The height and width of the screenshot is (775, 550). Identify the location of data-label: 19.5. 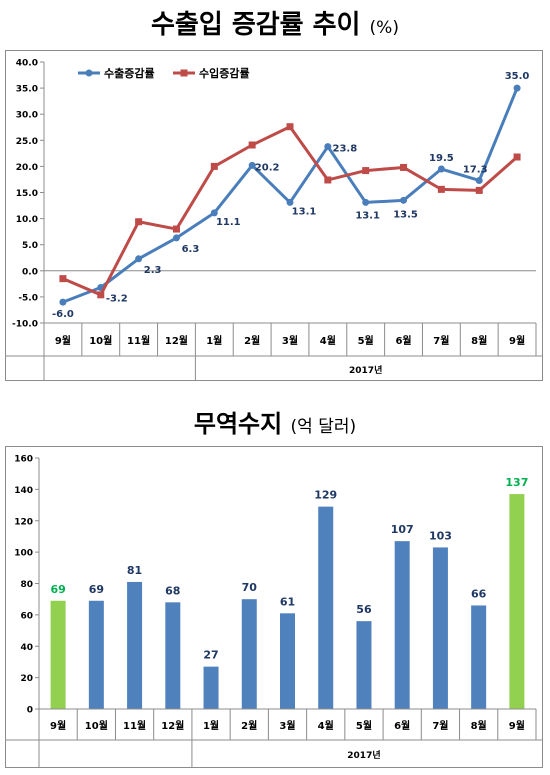
(441, 158).